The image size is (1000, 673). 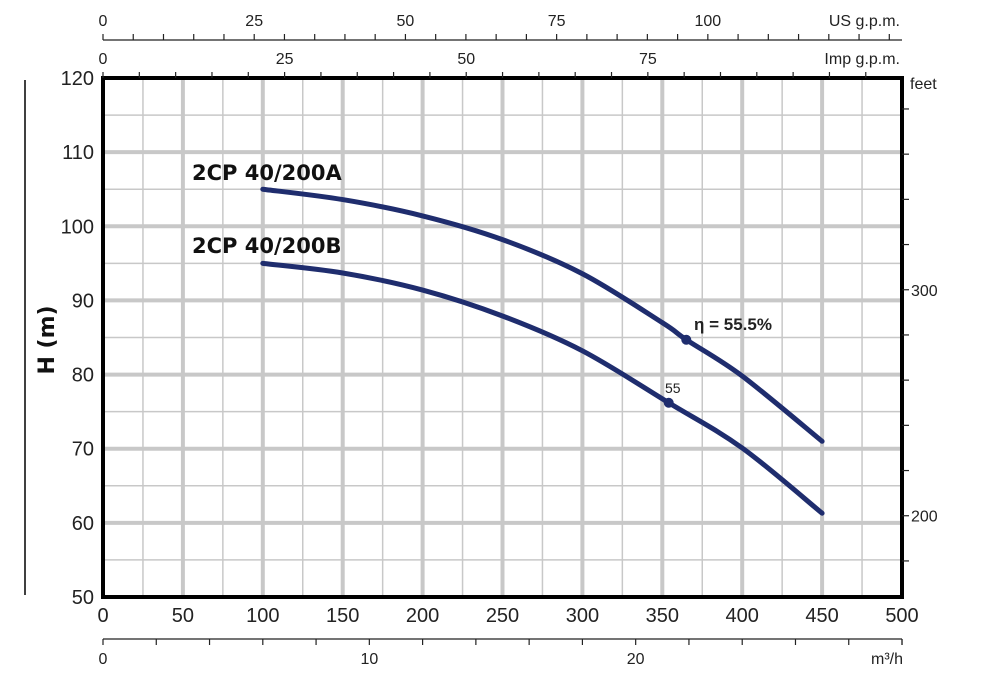 I want to click on top-us-tick-label: 100, so click(x=707, y=21).